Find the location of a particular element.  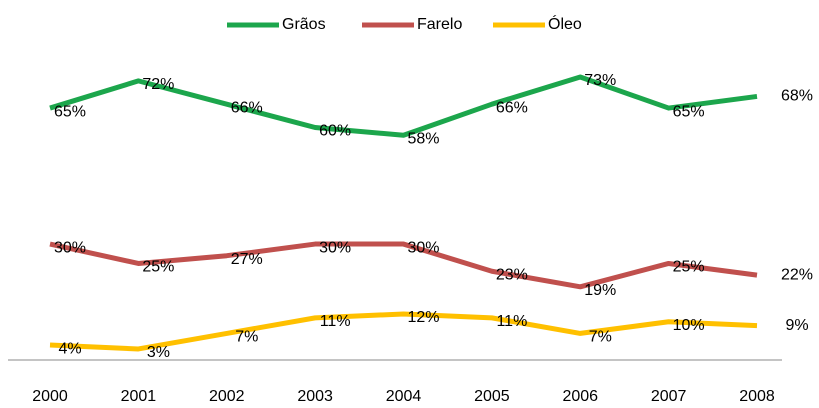

data-label: 72% is located at coordinates (158, 84).